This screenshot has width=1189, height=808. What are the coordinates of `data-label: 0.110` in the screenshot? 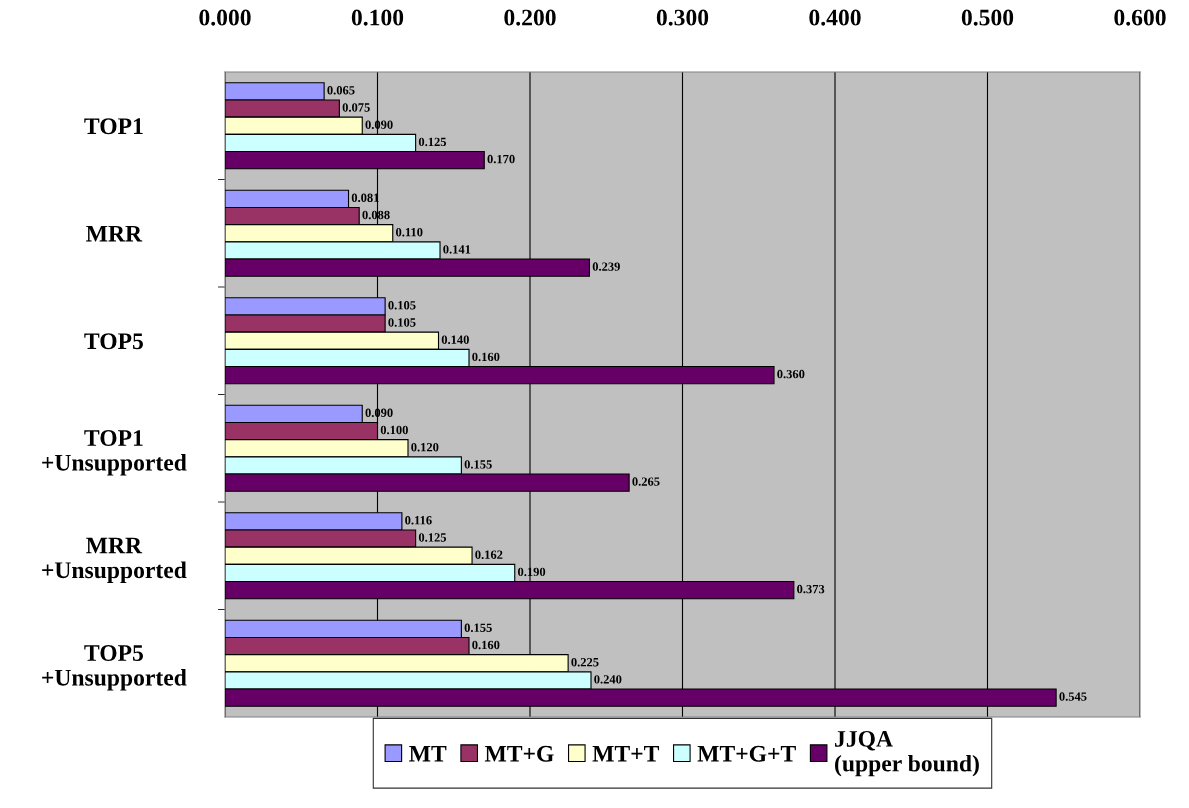 It's located at (409, 232).